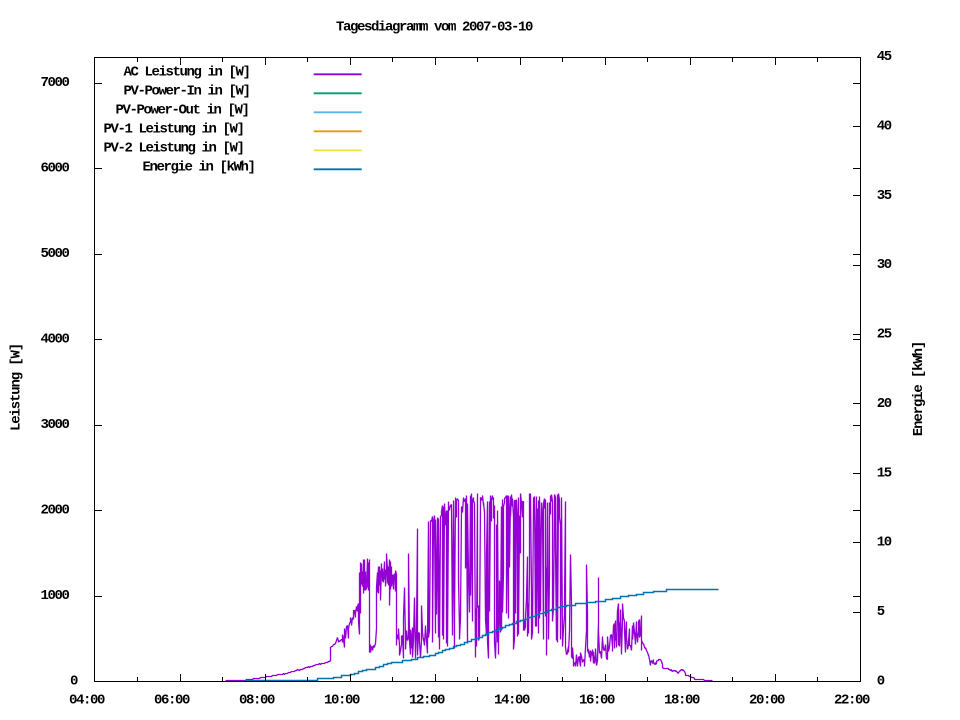  Describe the element at coordinates (884, 196) in the screenshot. I see `svg-text: 35` at that location.